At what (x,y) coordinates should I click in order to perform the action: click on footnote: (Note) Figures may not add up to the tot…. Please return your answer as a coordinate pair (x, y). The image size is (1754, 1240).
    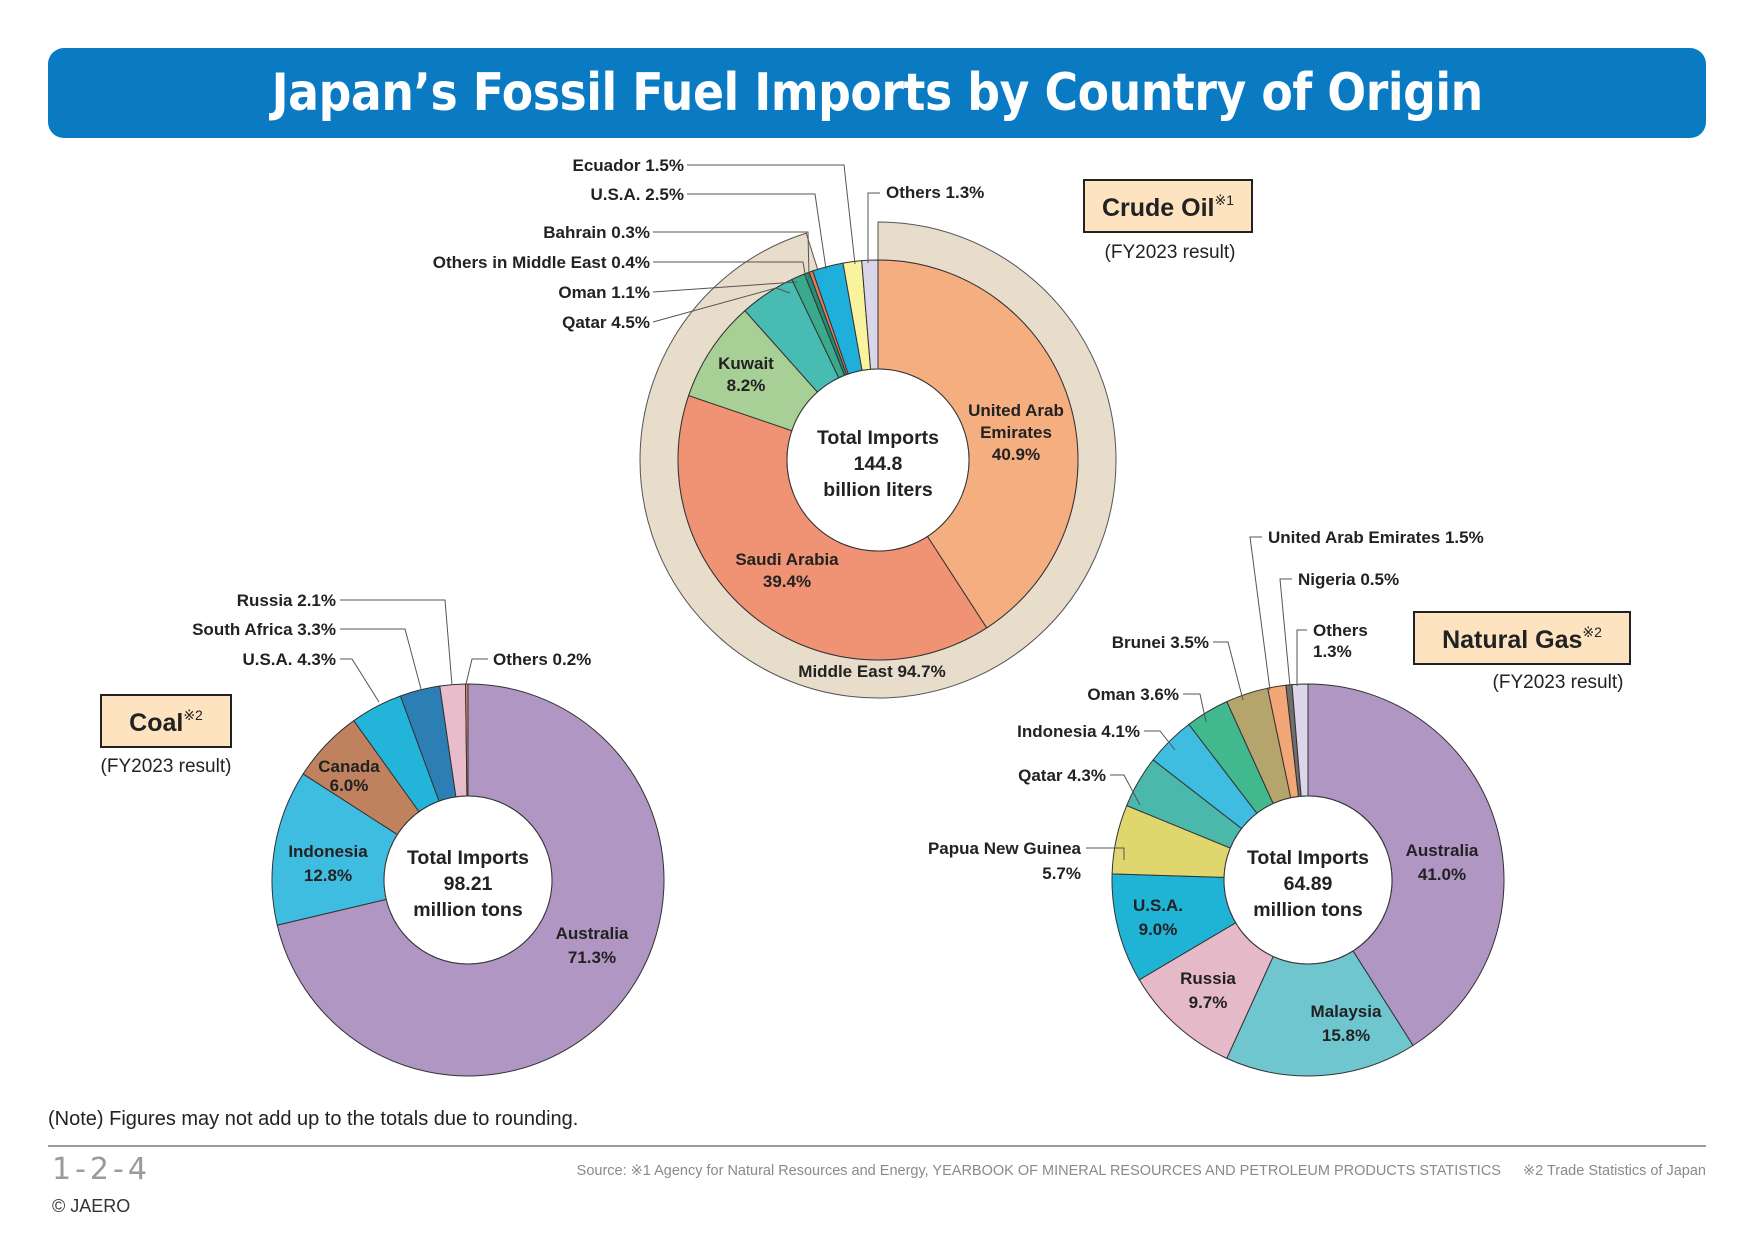
    Looking at the image, I should click on (313, 1119).